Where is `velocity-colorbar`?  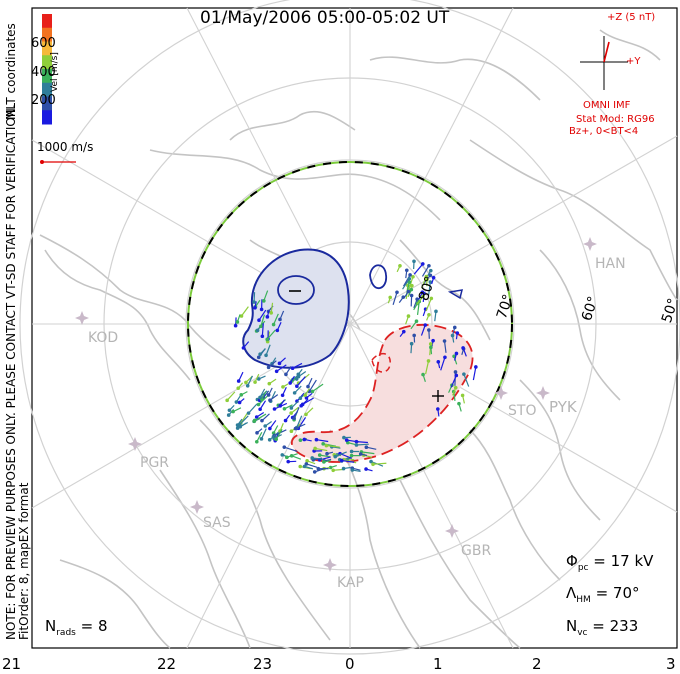 velocity-colorbar is located at coordinates (47, 69).